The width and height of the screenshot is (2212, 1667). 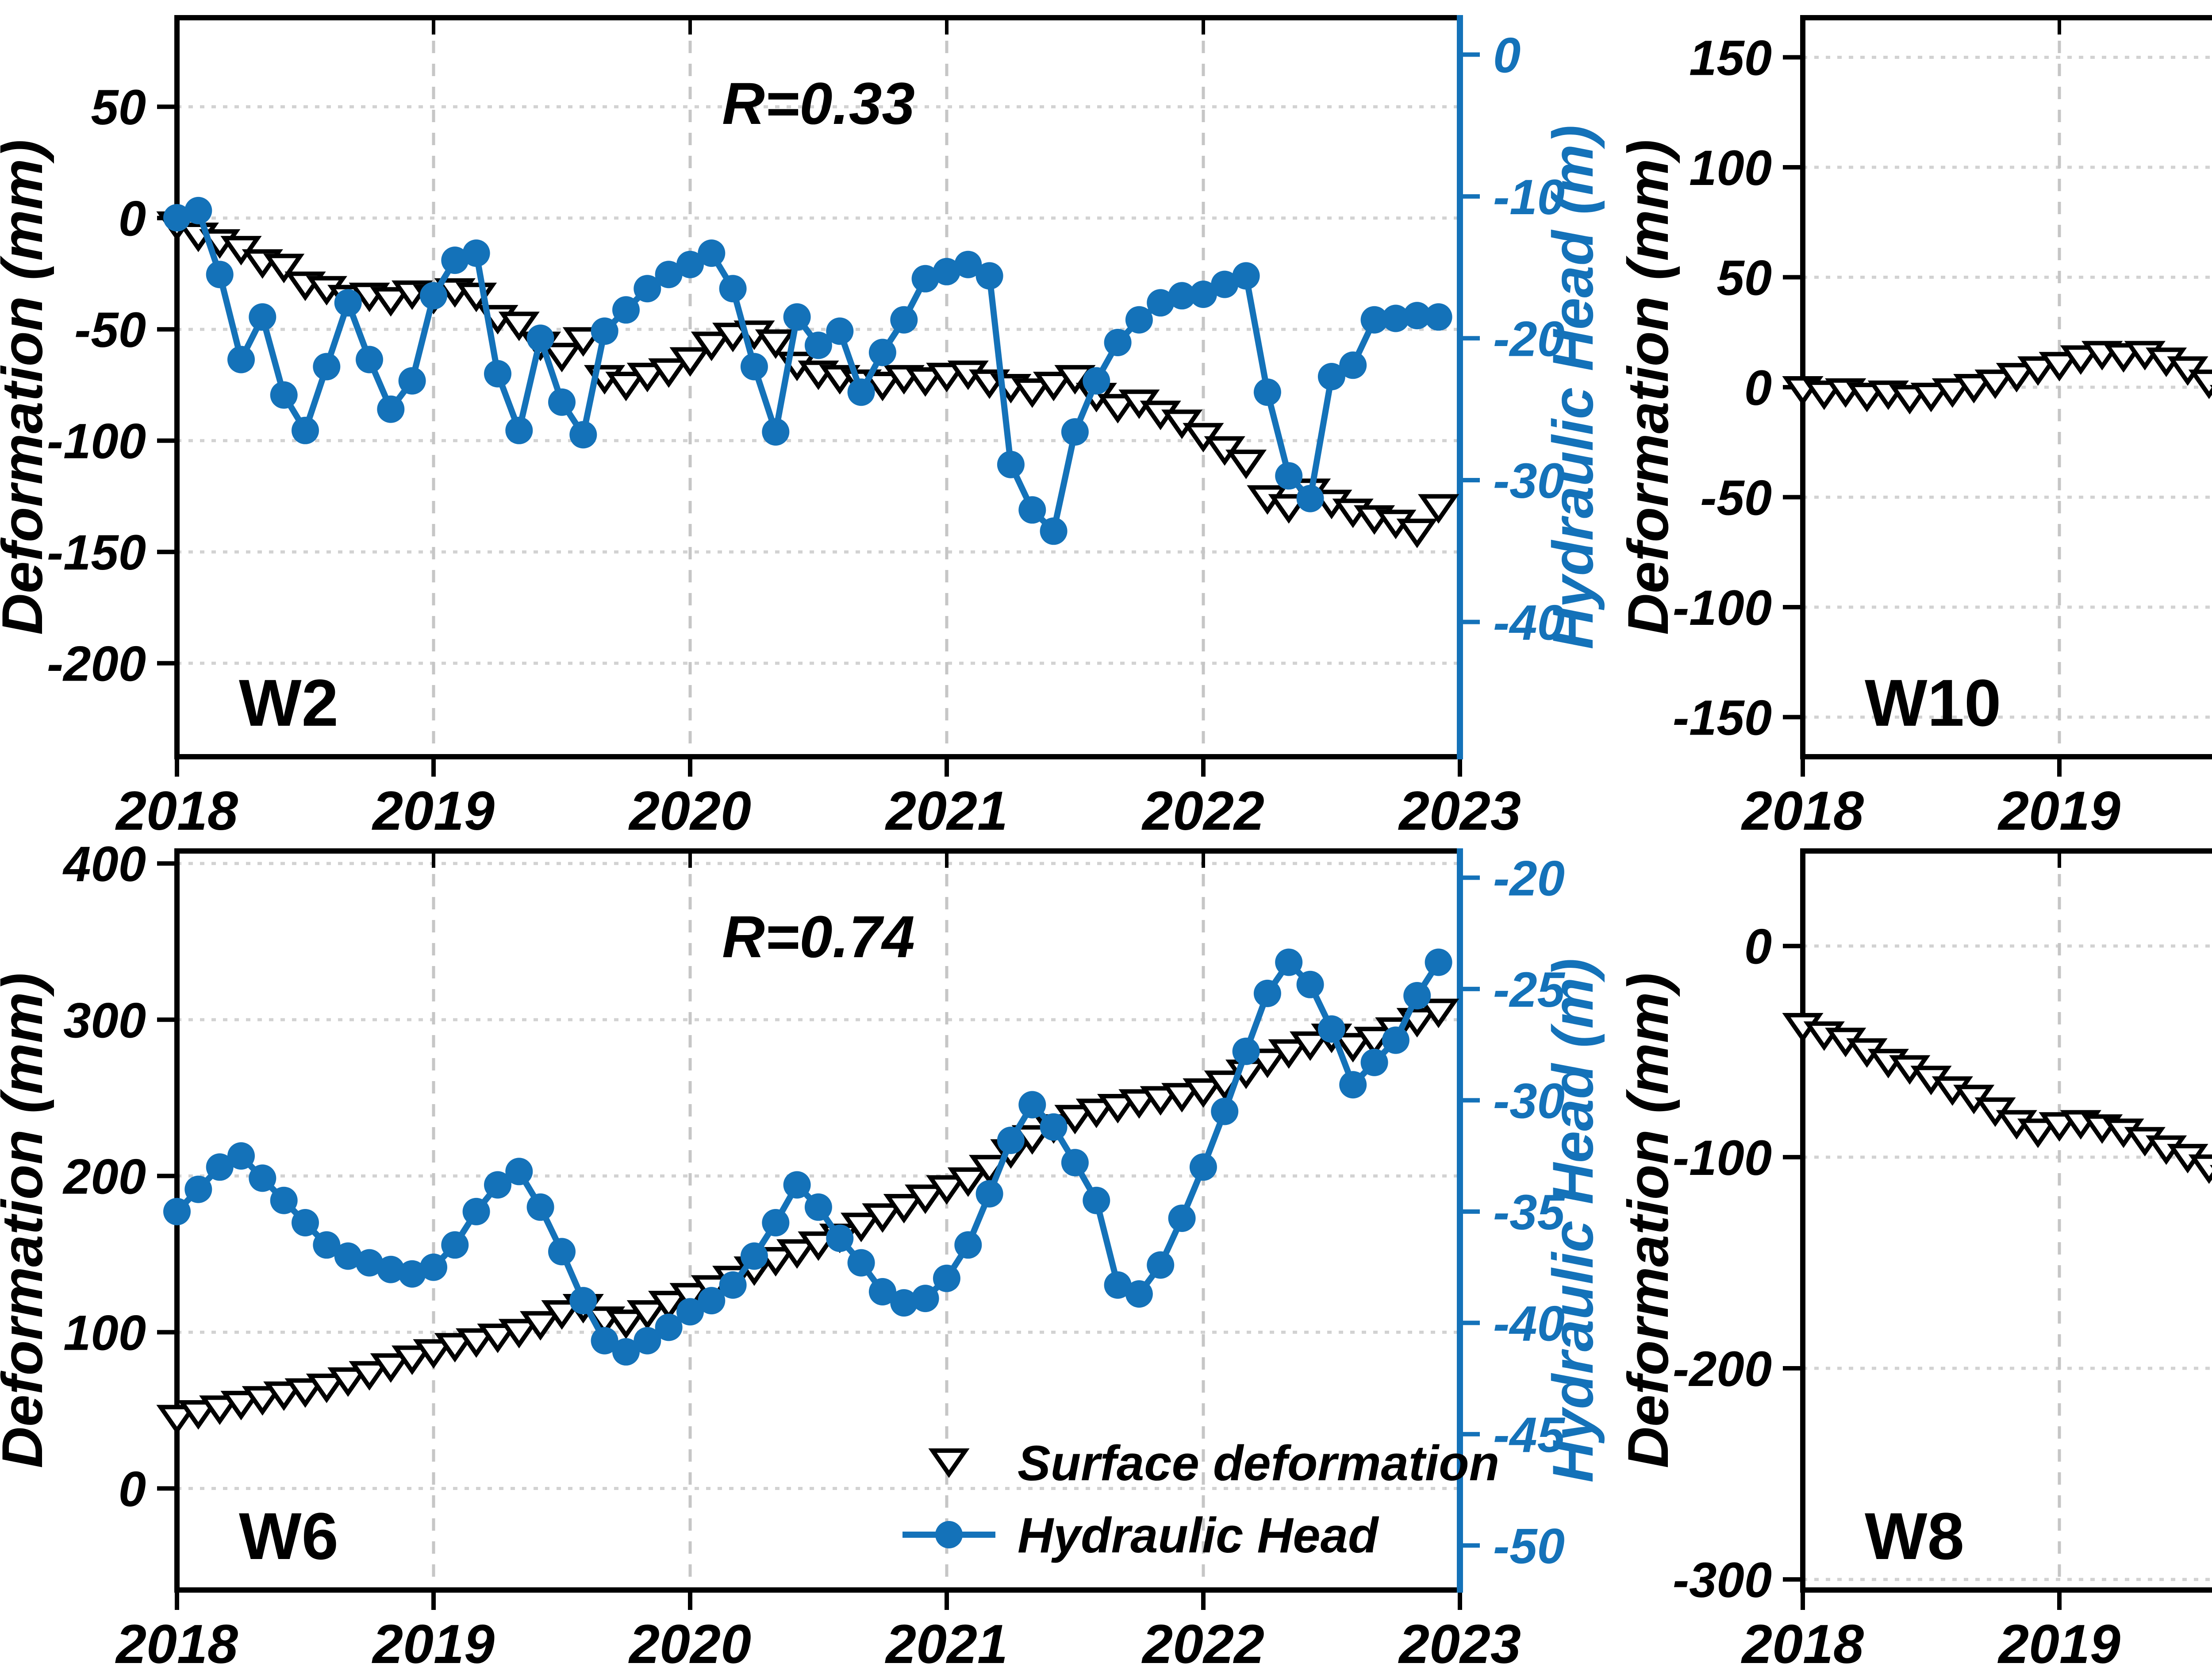 What do you see at coordinates (1201, 1499) in the screenshot?
I see `legend: Surface deformation Hydraulic Head` at bounding box center [1201, 1499].